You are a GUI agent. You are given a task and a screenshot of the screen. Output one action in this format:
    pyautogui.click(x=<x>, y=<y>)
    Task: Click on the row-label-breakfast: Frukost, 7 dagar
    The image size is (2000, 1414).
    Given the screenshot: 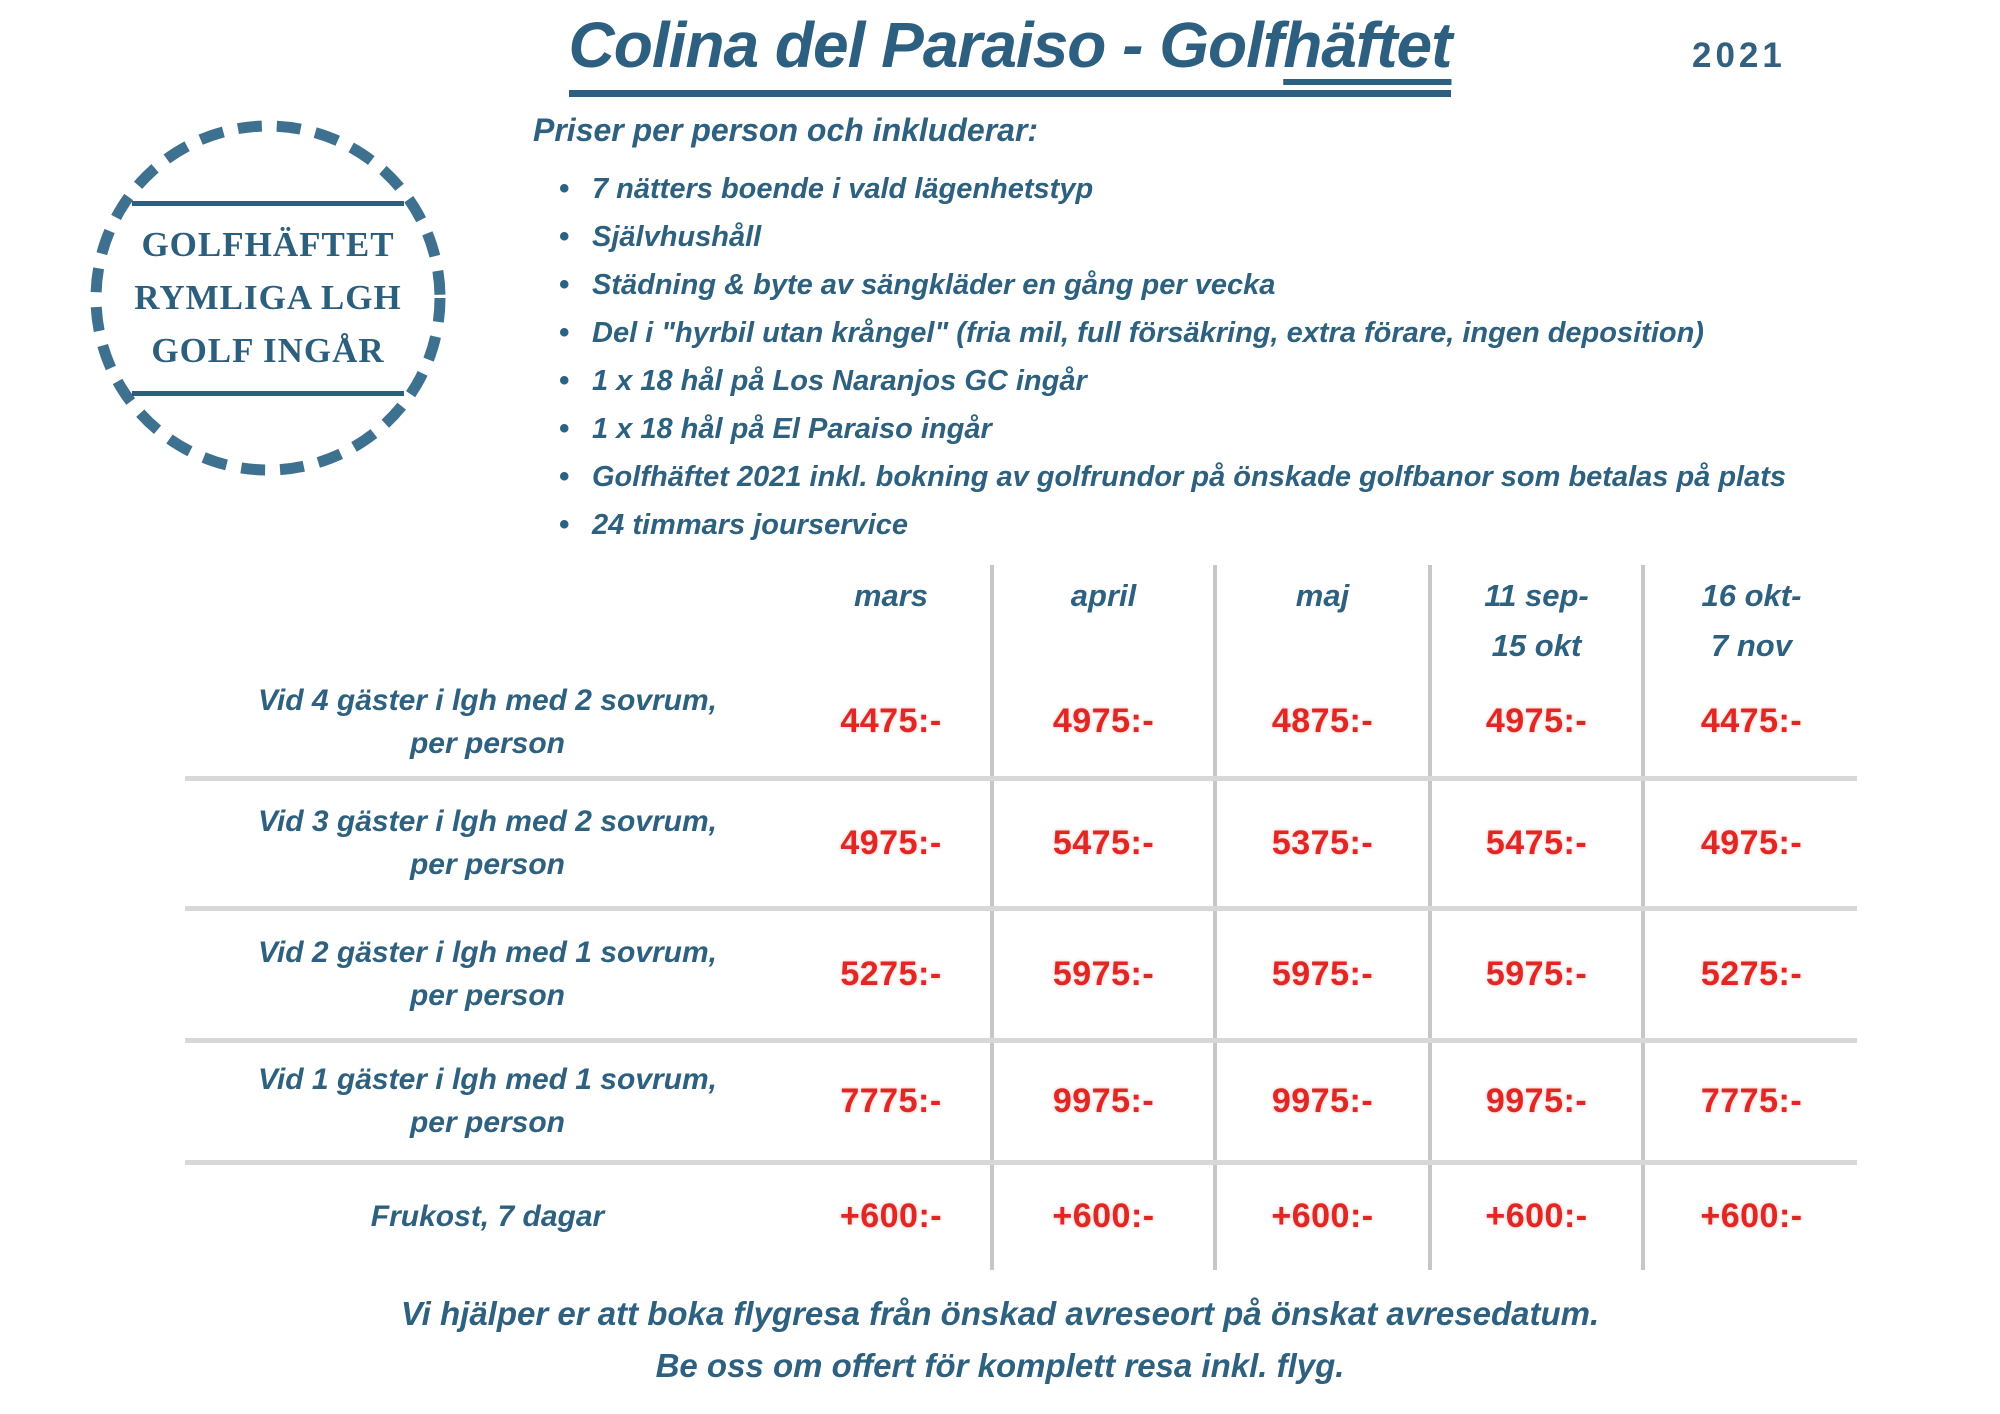 What is the action you would take?
    pyautogui.click(x=487, y=1216)
    